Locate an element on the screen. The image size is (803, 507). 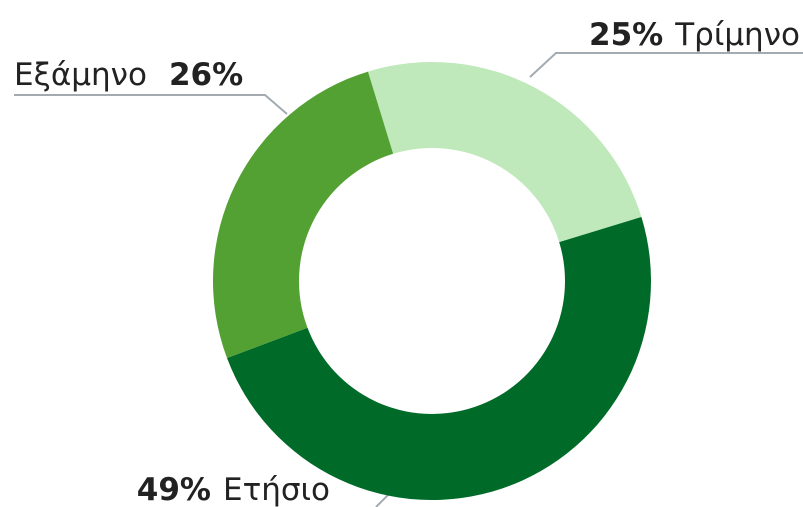
slice-name: Τρίμηνο is located at coordinates (737, 35).